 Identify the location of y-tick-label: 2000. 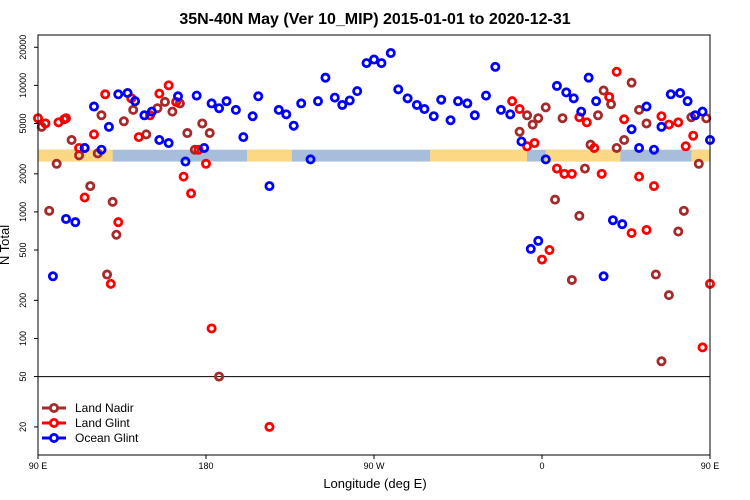
(23, 174).